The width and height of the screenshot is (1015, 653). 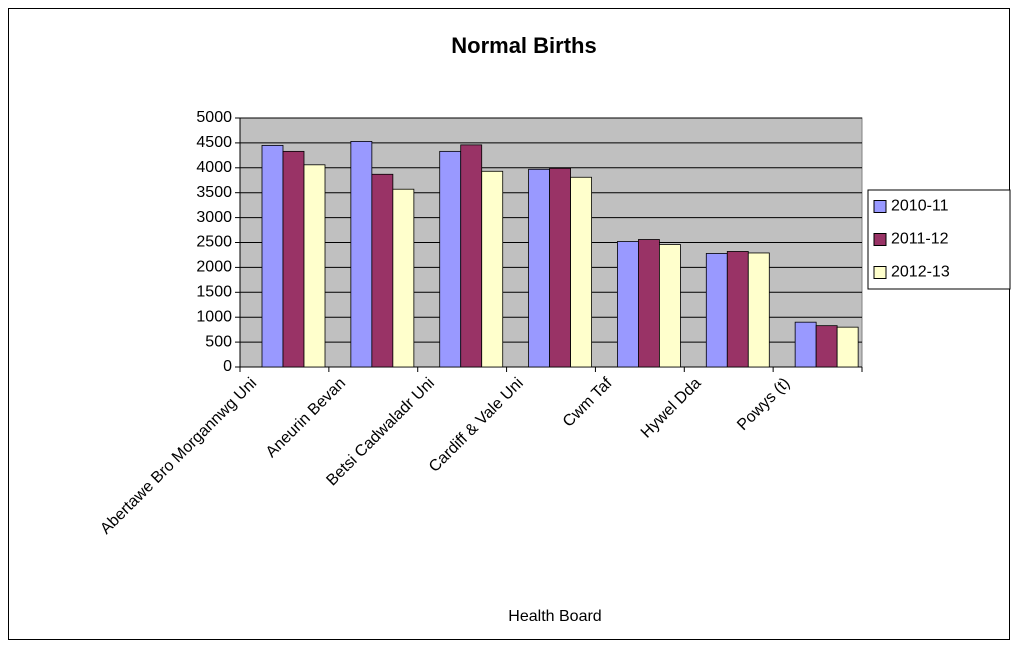 What do you see at coordinates (214, 142) in the screenshot?
I see `y-tick-label: 4500` at bounding box center [214, 142].